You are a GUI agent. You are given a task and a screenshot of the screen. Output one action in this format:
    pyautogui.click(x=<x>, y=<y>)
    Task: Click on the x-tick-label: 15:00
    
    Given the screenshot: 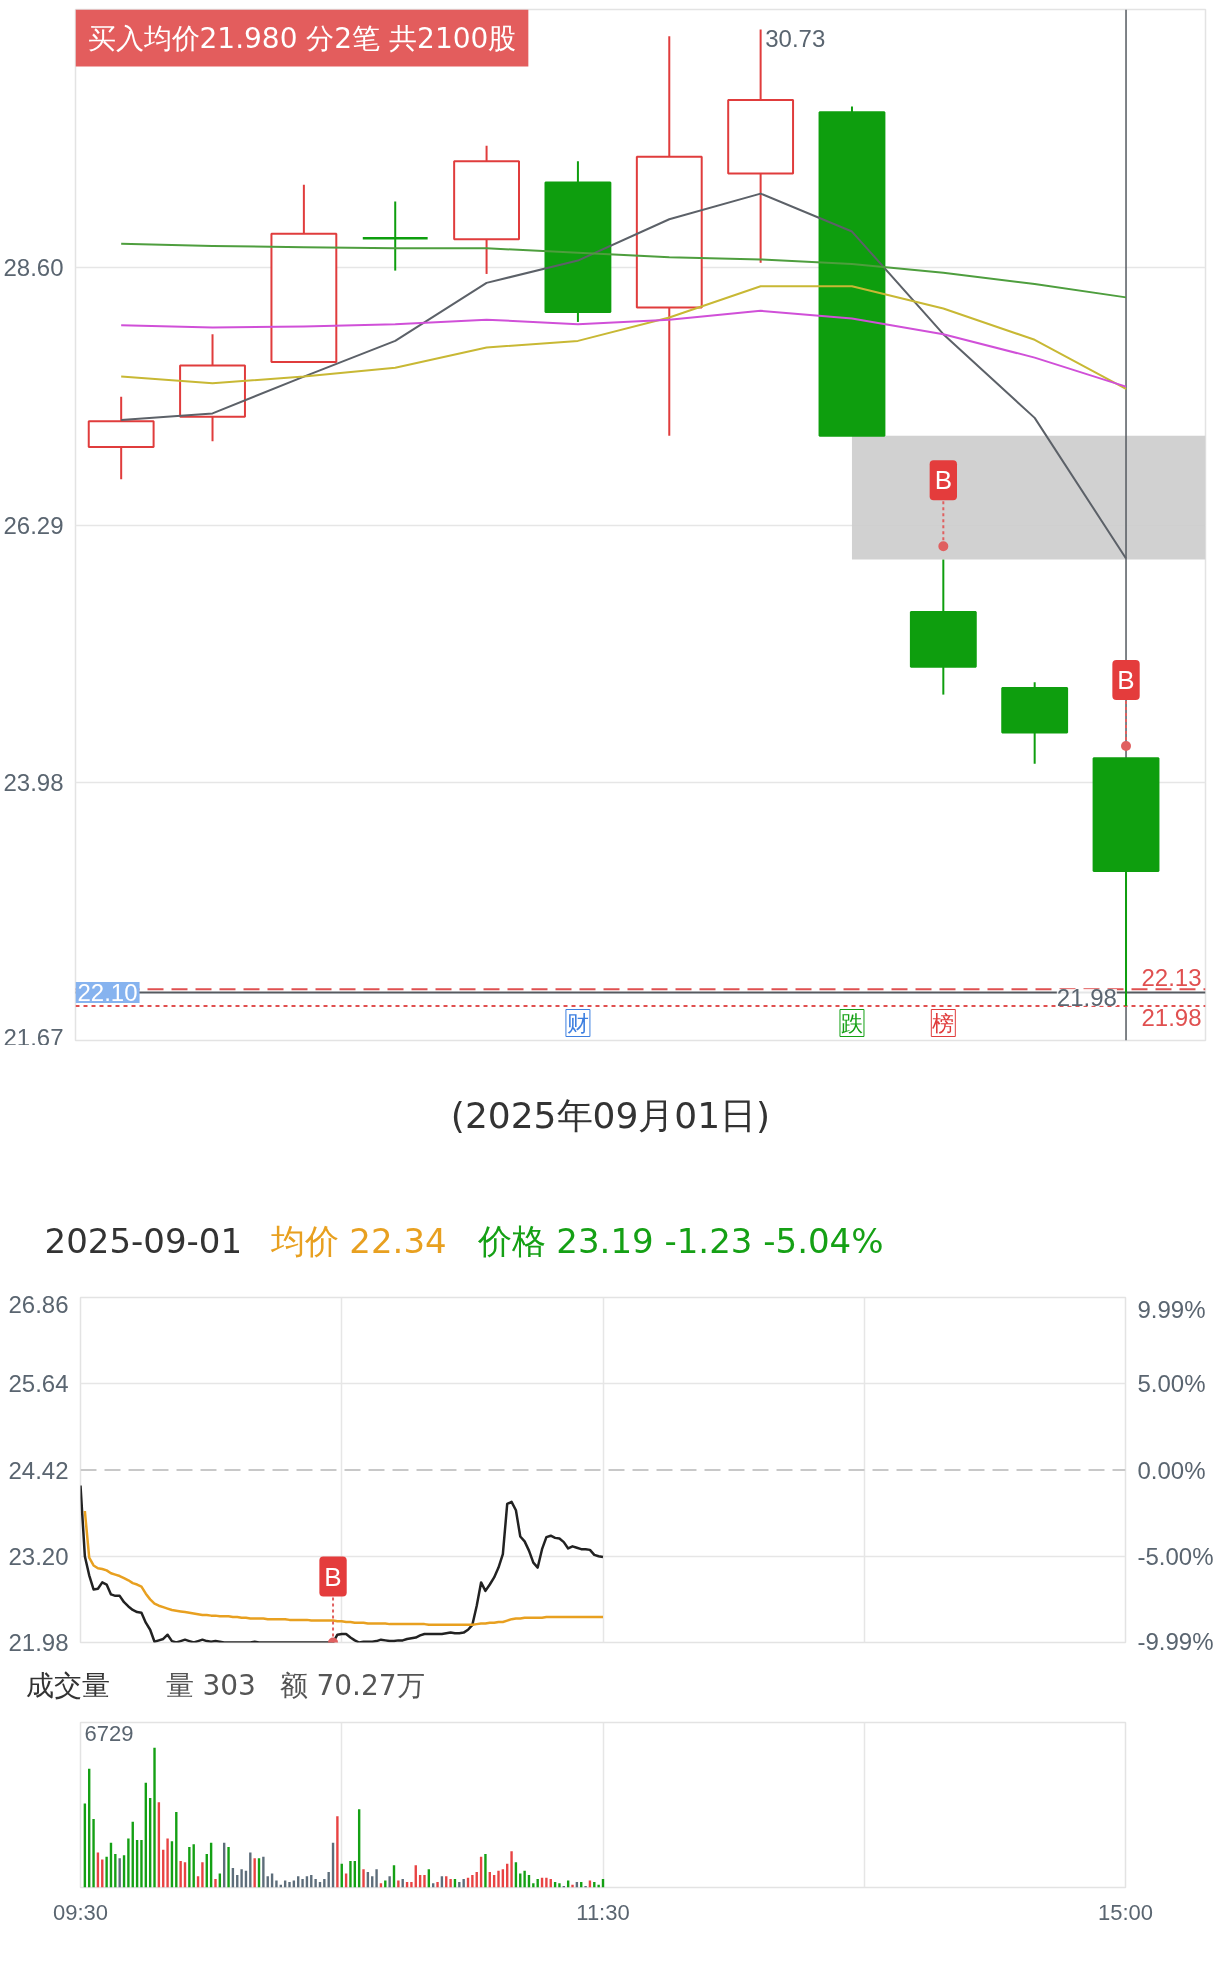 What is the action you would take?
    pyautogui.click(x=1125, y=1912)
    